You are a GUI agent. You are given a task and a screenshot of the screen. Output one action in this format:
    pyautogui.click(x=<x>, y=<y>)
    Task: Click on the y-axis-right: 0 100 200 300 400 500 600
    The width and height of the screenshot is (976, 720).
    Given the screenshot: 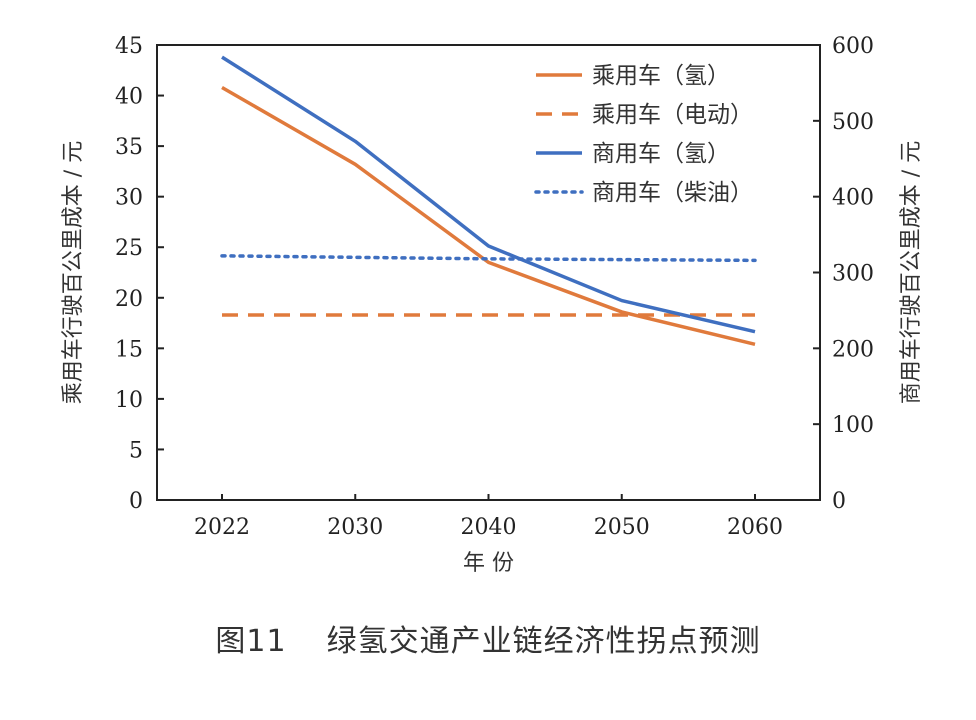 What is the action you would take?
    pyautogui.click(x=843, y=274)
    